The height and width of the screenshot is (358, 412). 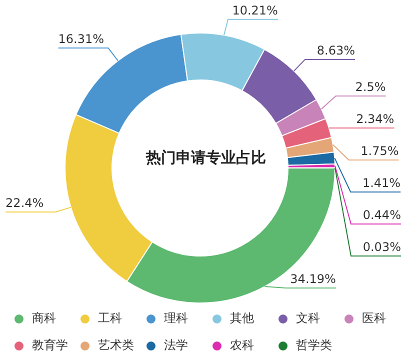 I want to click on legend-label: 商科, so click(x=44, y=318).